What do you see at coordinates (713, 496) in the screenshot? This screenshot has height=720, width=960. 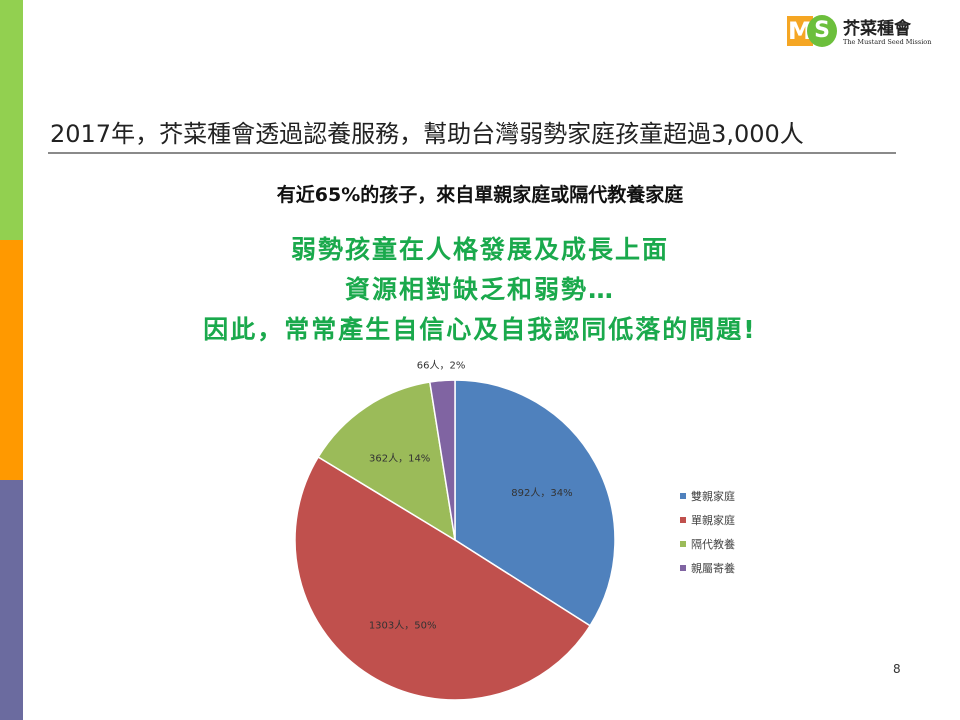 I see `legend-label: 雙親家庭` at bounding box center [713, 496].